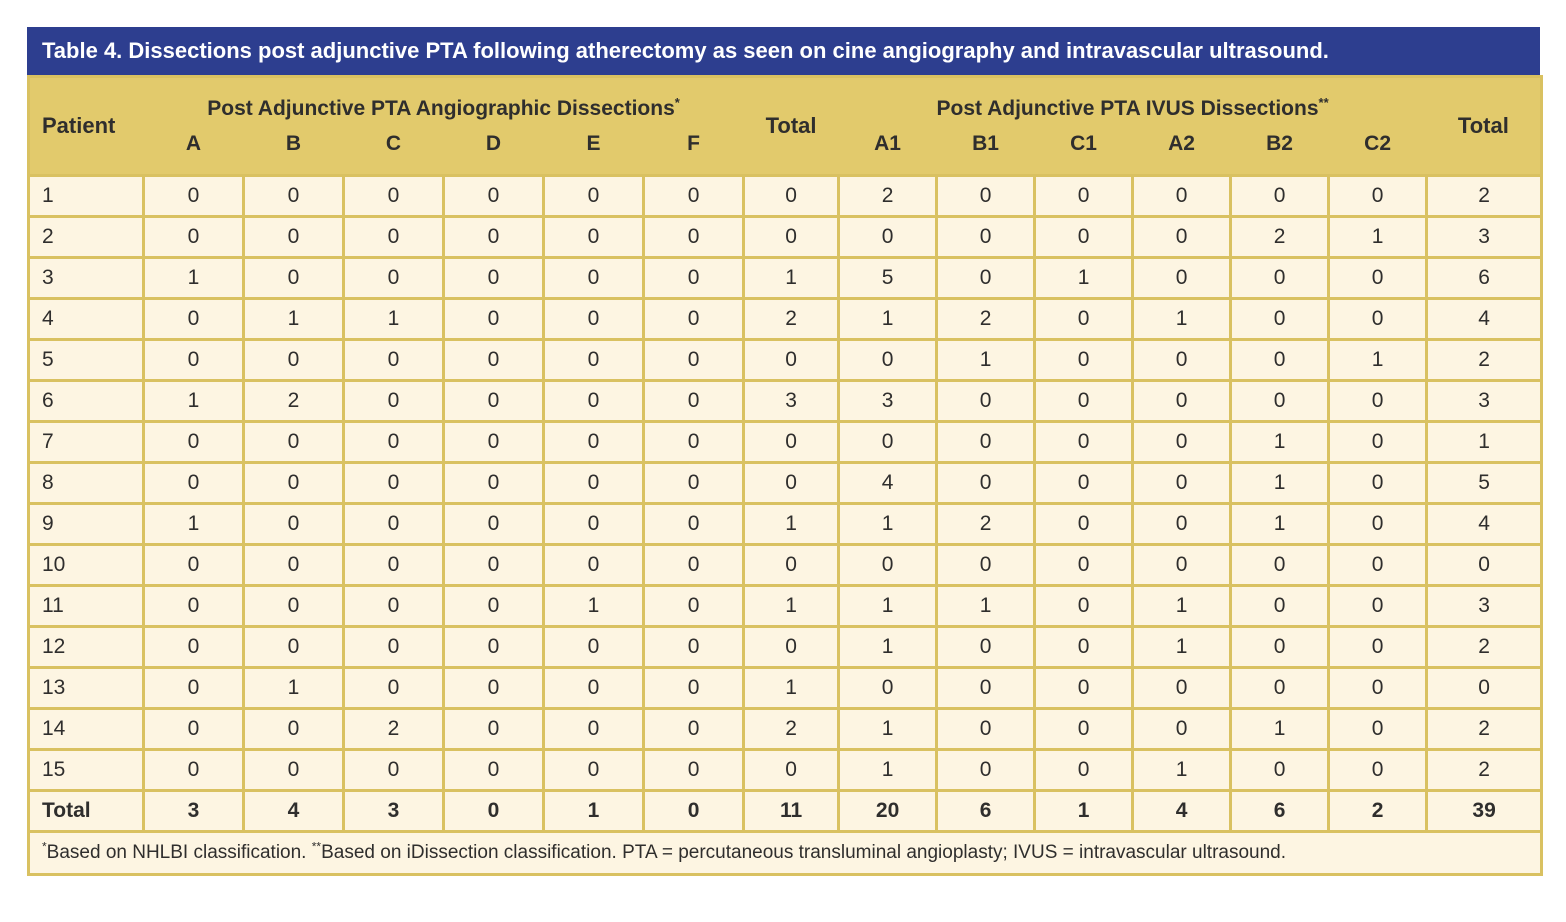 Image resolution: width=1566 pixels, height=922 pixels. What do you see at coordinates (86, 524) in the screenshot?
I see `patient-cell: 9` at bounding box center [86, 524].